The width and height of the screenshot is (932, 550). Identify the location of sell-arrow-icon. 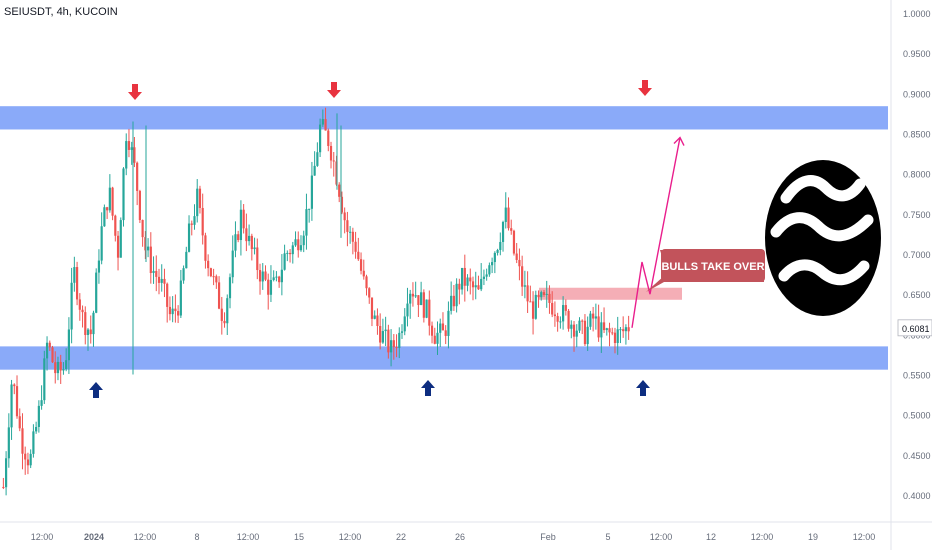
(334, 90).